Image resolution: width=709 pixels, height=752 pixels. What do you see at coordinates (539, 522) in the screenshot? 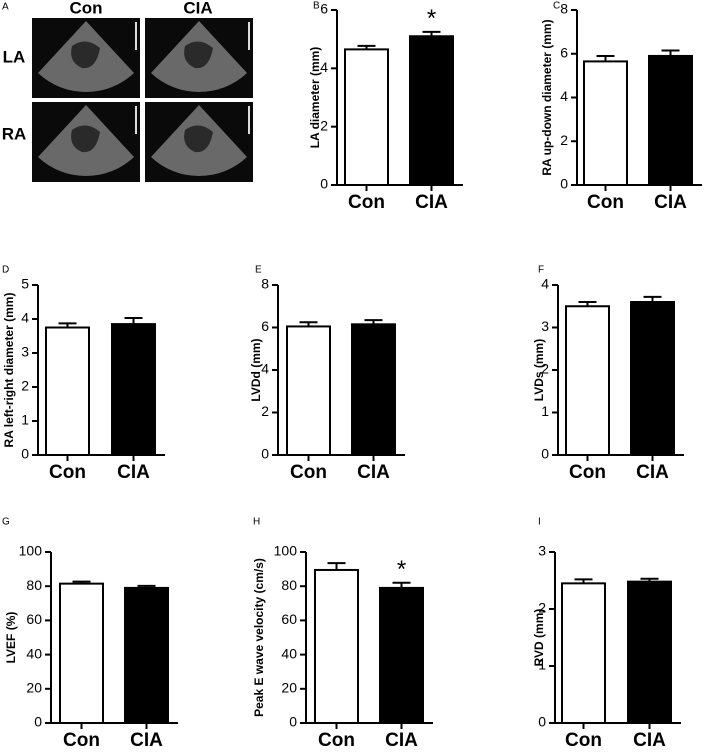
I see `panel-label: I` at bounding box center [539, 522].